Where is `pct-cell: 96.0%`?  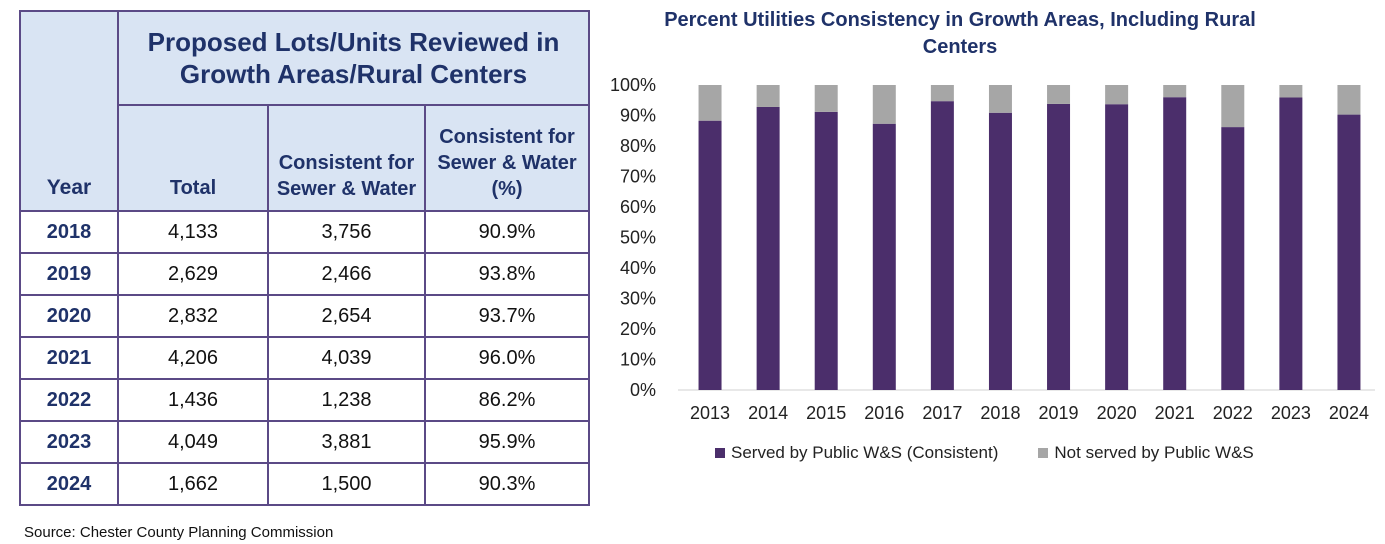
pct-cell: 96.0% is located at coordinates (507, 358).